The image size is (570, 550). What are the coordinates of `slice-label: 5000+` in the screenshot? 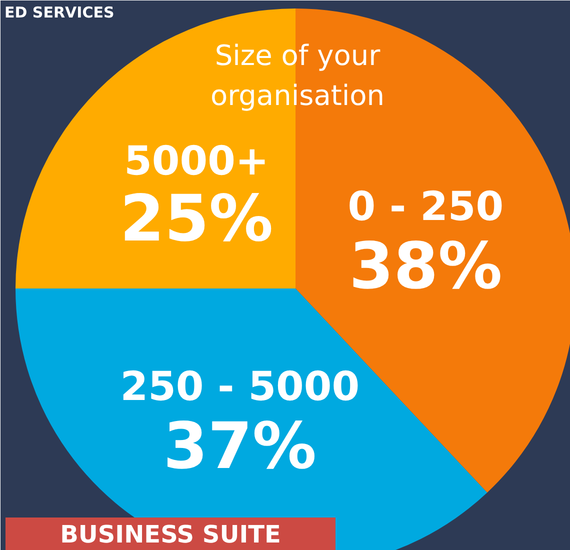 It's located at (196, 161).